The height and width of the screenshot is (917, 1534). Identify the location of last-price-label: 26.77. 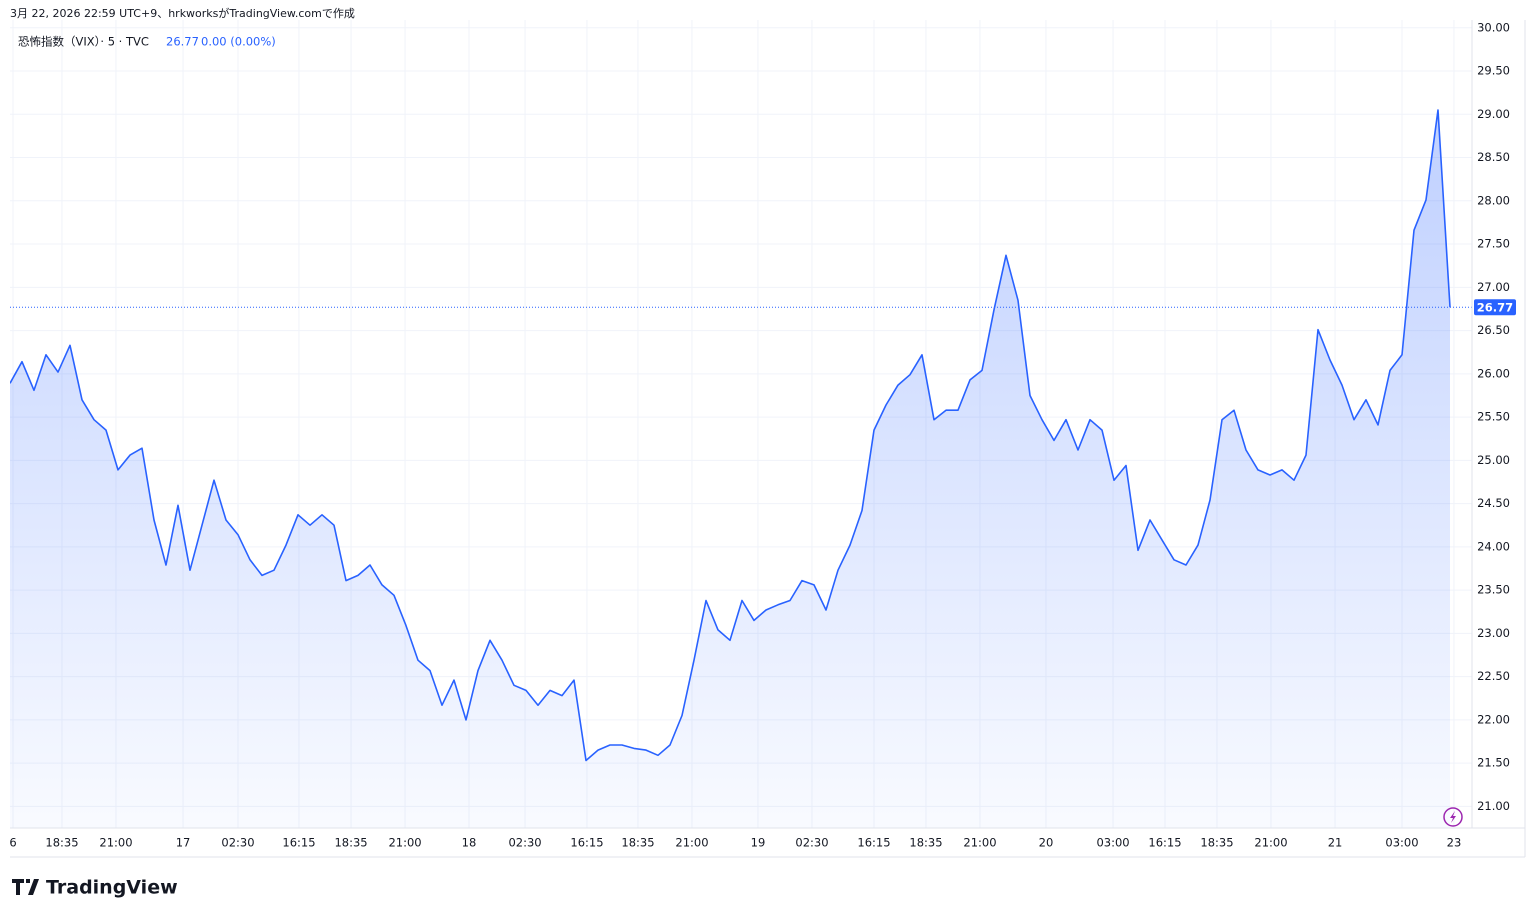
(1495, 308).